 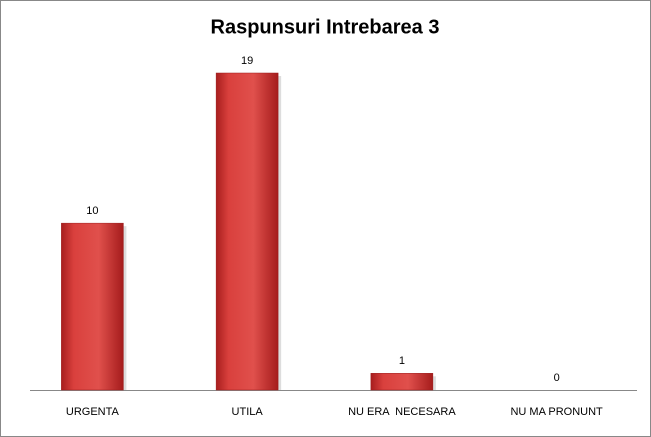 I want to click on value-label: 0, so click(x=557, y=378).